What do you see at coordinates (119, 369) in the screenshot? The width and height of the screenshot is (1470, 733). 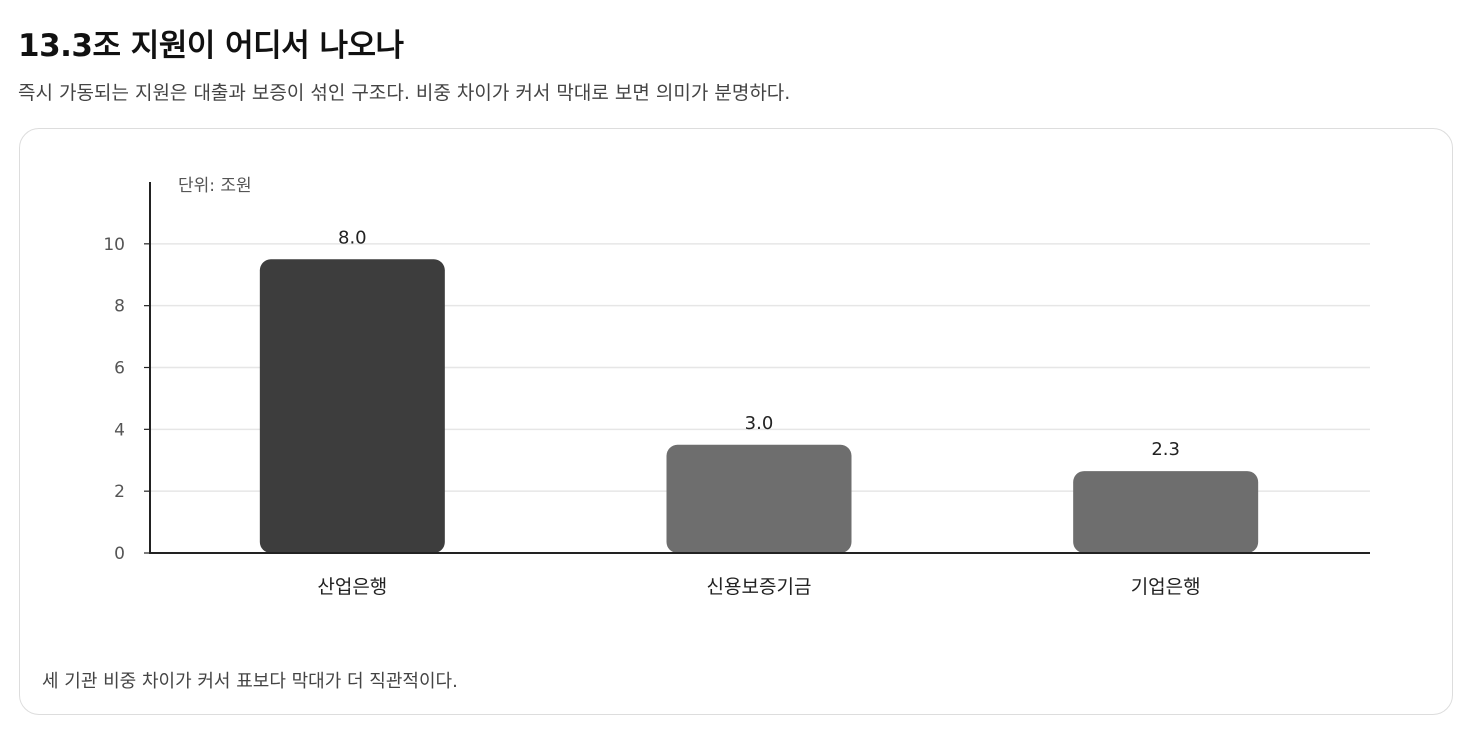 I see `y-tick-label: 6` at bounding box center [119, 369].